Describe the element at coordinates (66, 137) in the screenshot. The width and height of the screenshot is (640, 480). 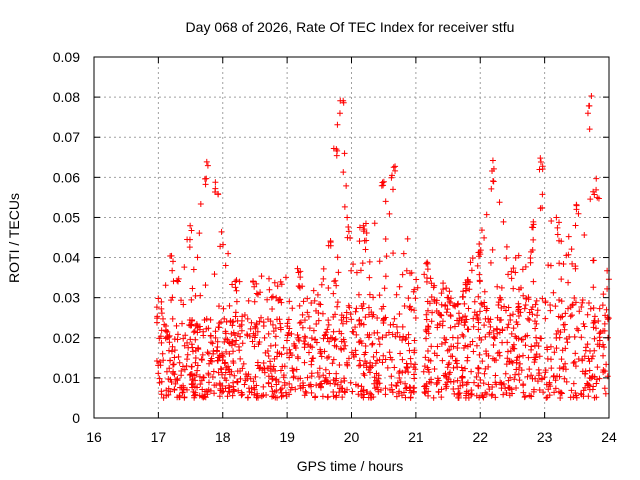
I see `y-tick-label: 0.07` at that location.